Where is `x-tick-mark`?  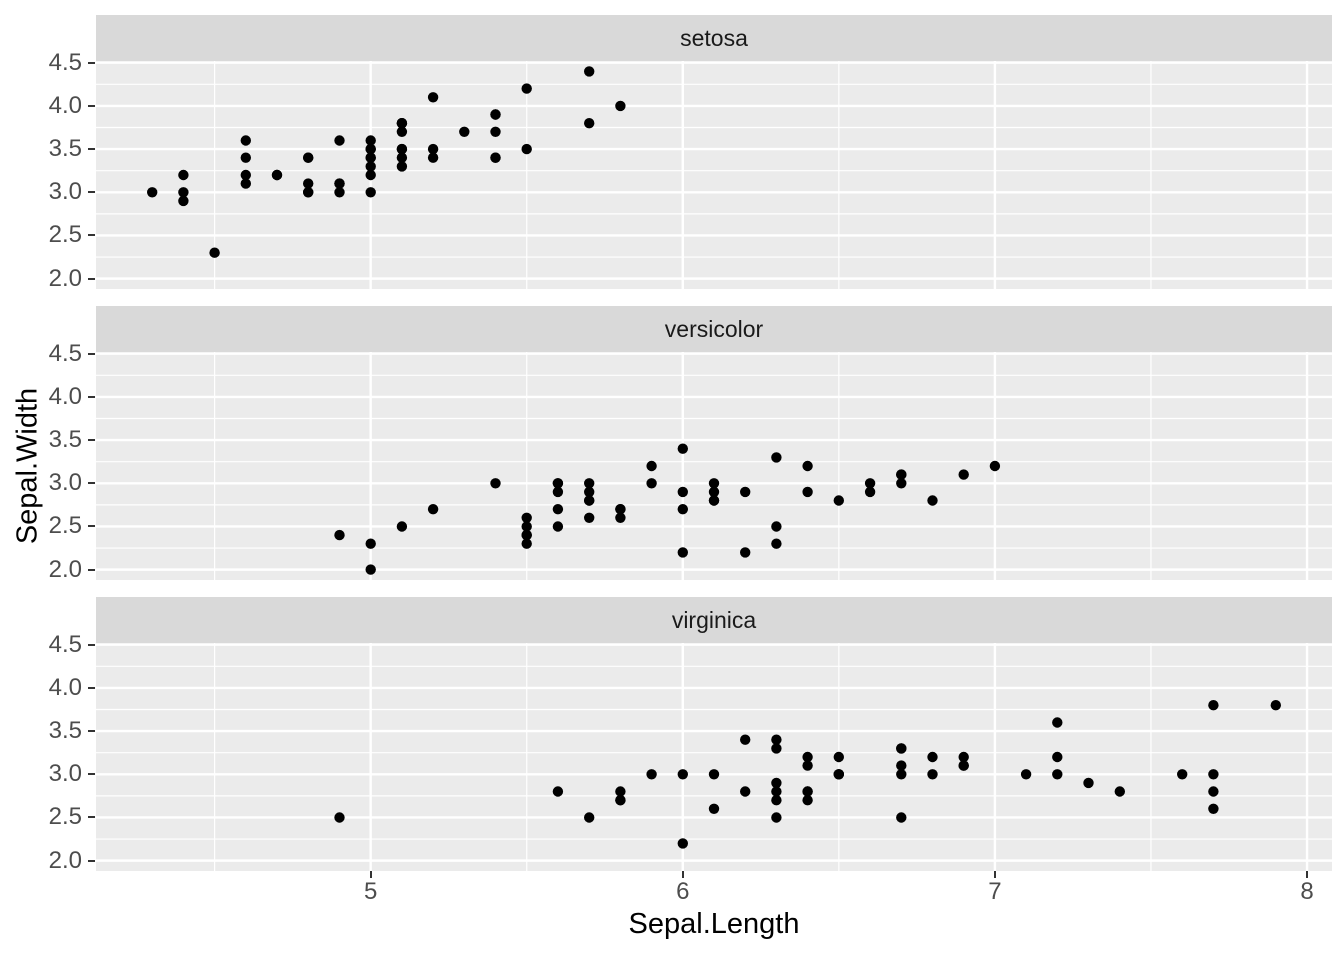 x-tick-mark is located at coordinates (370, 874).